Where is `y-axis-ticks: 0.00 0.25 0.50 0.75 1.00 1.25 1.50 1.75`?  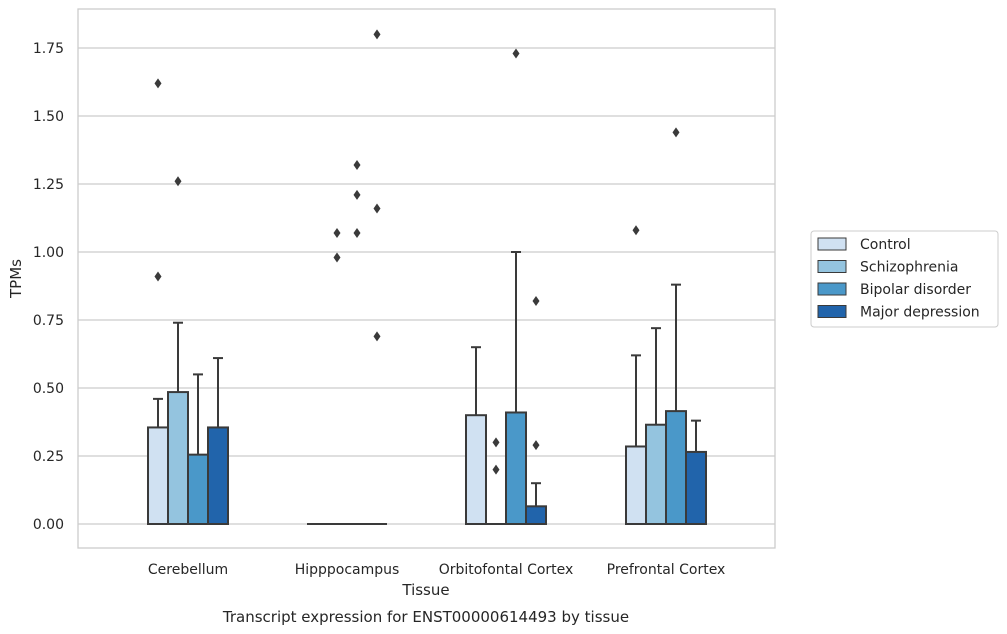
y-axis-ticks: 0.00 0.25 0.50 0.75 1.00 1.25 1.50 1.75 is located at coordinates (48, 287).